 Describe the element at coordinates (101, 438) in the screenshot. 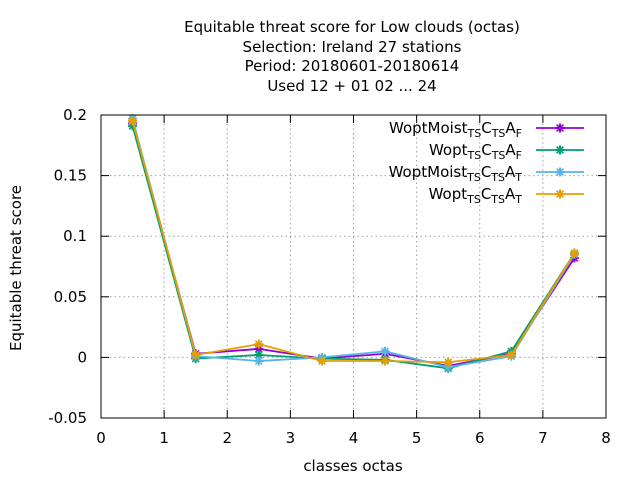

I see `x-tick-label: 0` at that location.